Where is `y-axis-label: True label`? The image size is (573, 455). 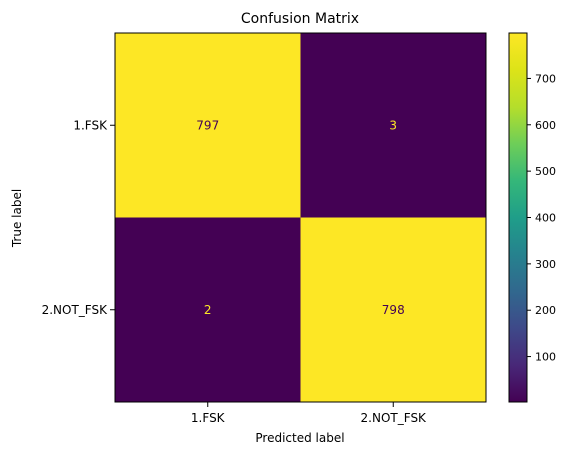 y-axis-label: True label is located at coordinates (17, 218).